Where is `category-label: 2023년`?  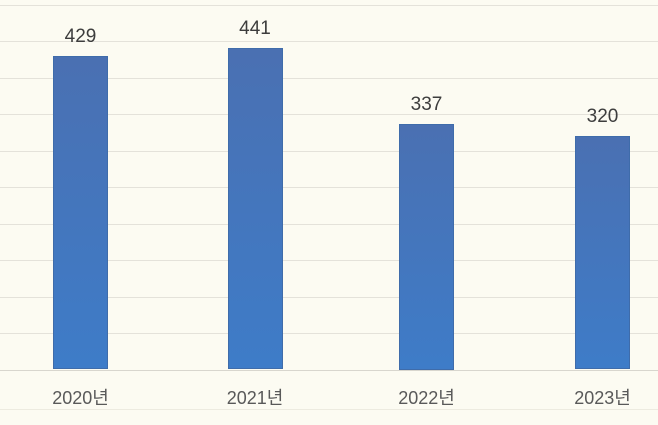 category-label: 2023년 is located at coordinates (602, 398).